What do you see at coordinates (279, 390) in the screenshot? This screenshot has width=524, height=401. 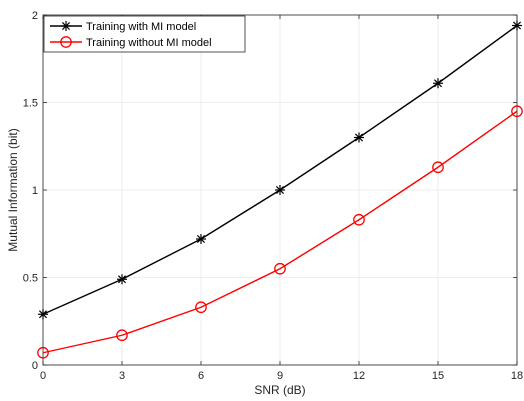 I see `x-axis-label: SNR (dB)` at bounding box center [279, 390].